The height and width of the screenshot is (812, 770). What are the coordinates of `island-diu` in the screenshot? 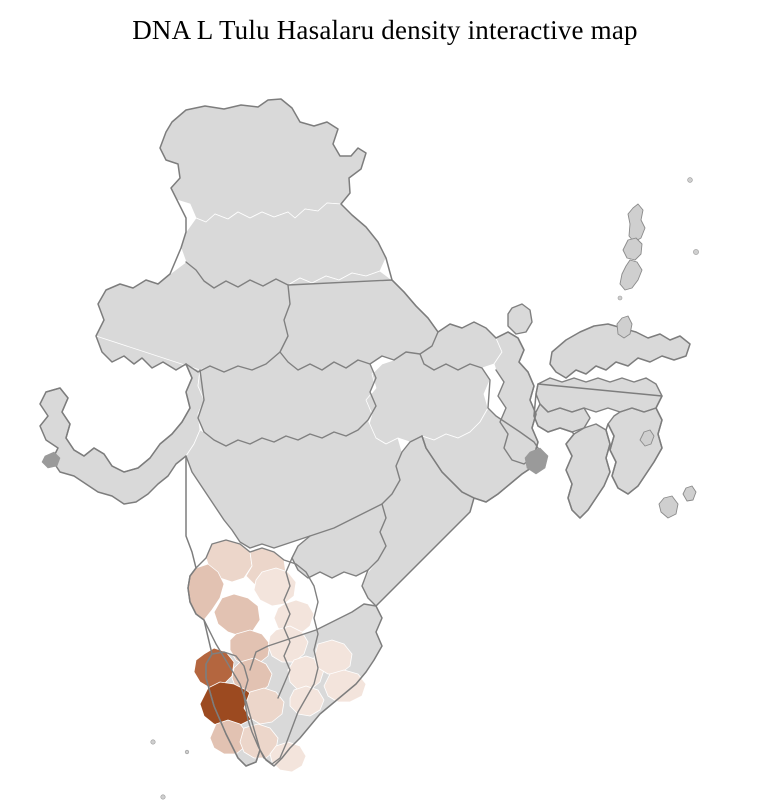 It's located at (51, 460).